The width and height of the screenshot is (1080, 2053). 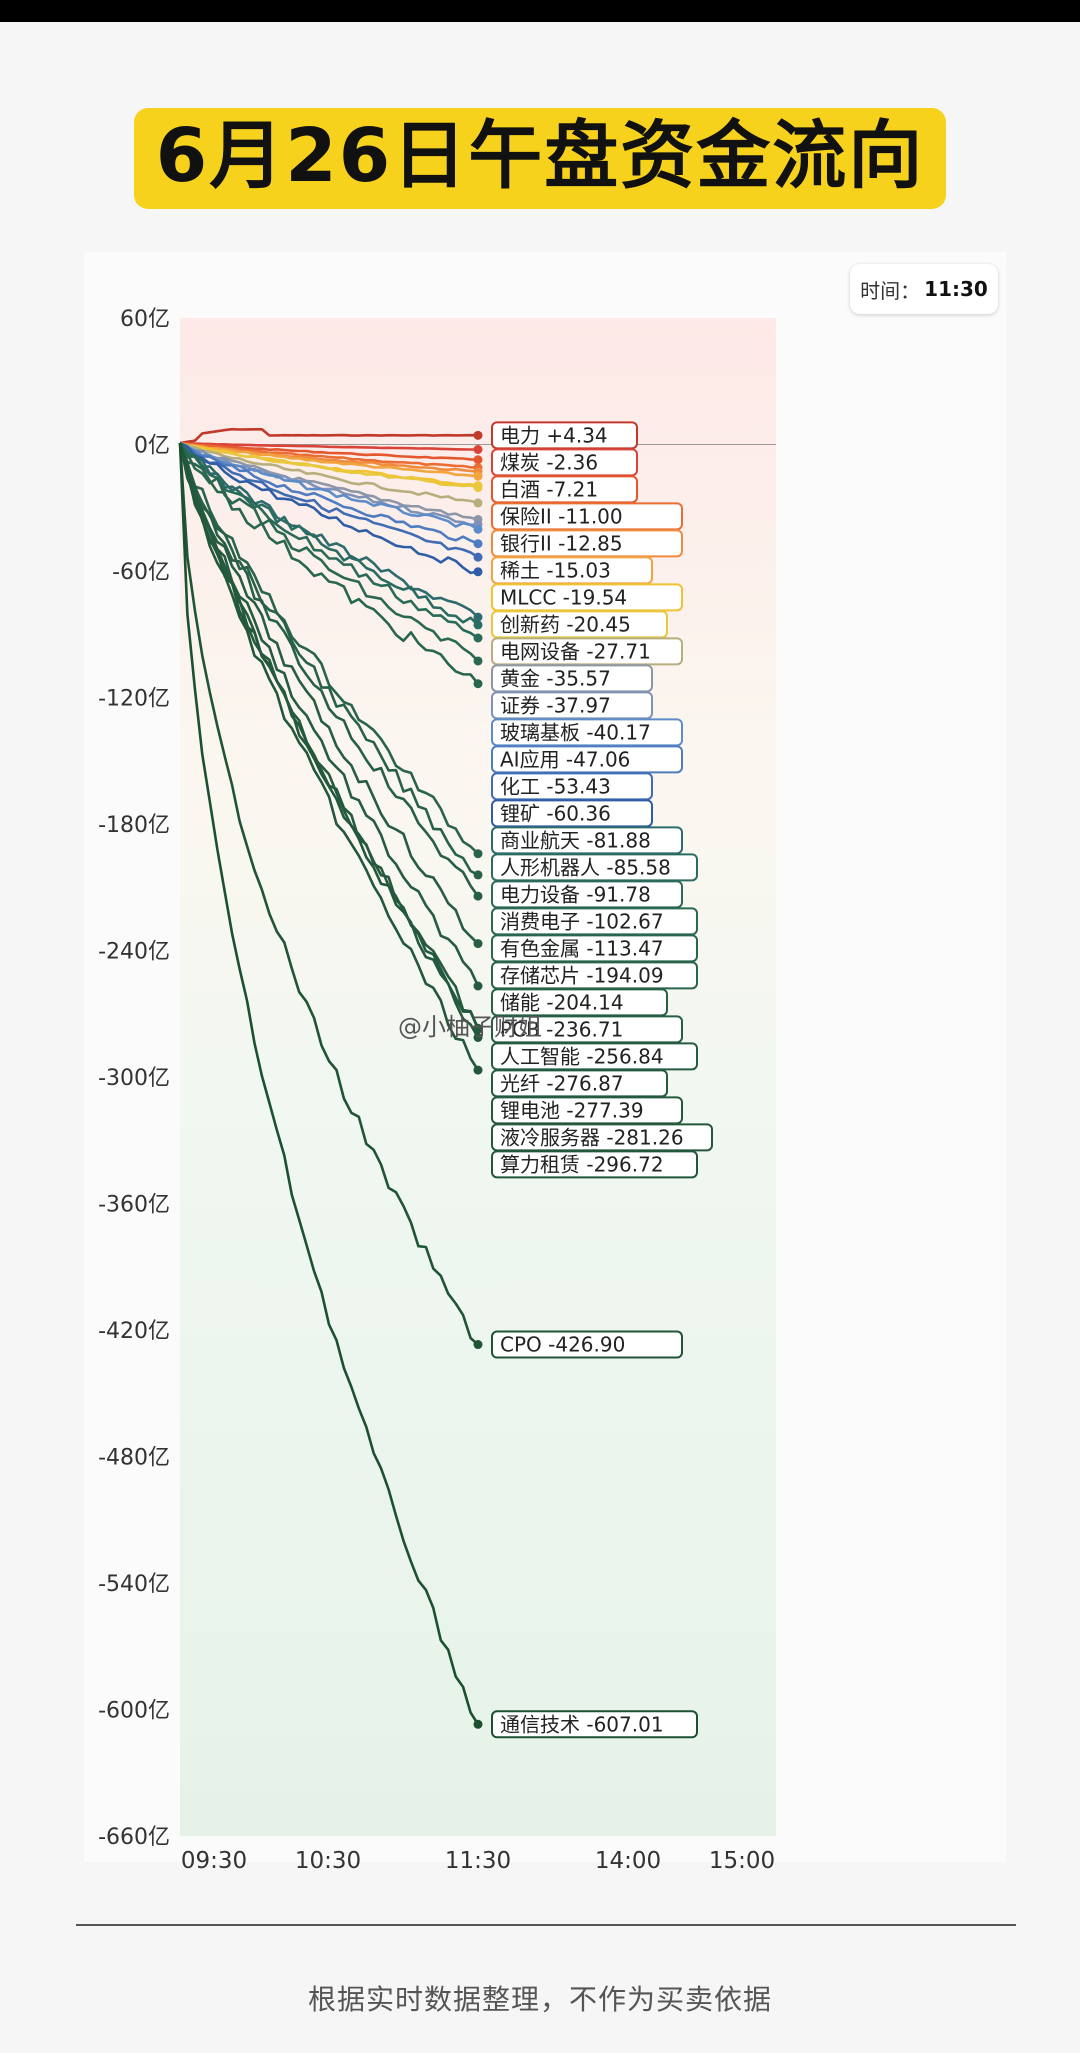 What do you see at coordinates (587, 1029) in the screenshot?
I see `series-end-label: PCB -236.71` at bounding box center [587, 1029].